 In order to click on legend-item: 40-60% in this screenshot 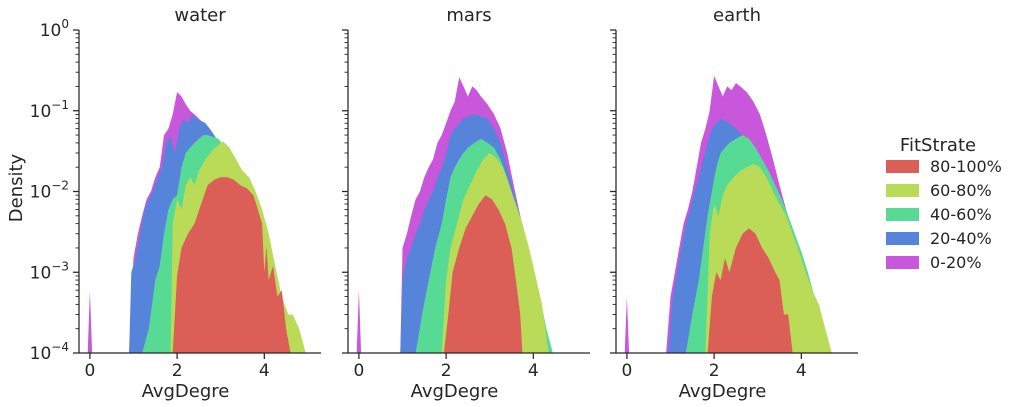, I will do `click(939, 214)`.